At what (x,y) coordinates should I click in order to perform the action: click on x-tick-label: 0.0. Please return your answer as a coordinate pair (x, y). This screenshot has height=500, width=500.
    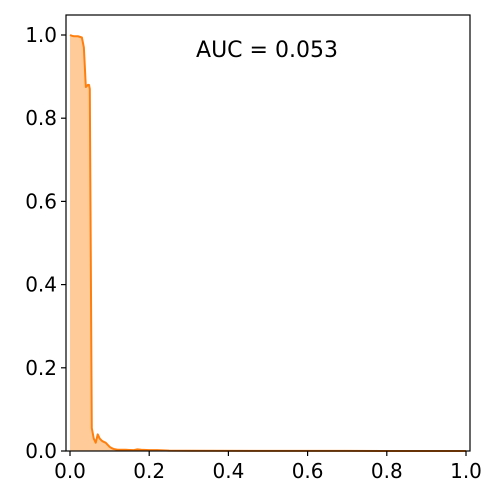
    Looking at the image, I should click on (70, 471).